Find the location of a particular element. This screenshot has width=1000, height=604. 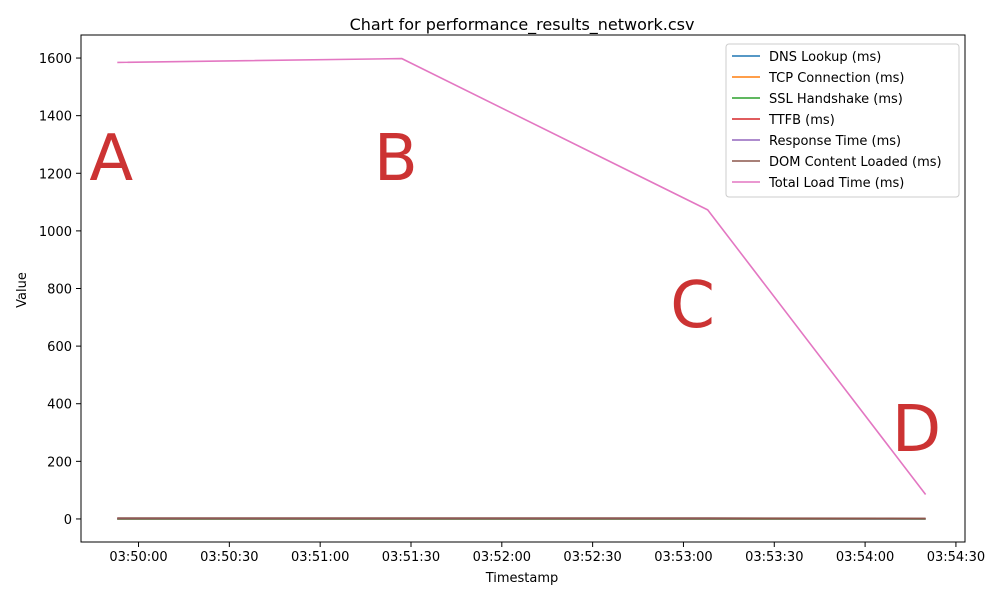

annotation-label: B is located at coordinates (396, 159).